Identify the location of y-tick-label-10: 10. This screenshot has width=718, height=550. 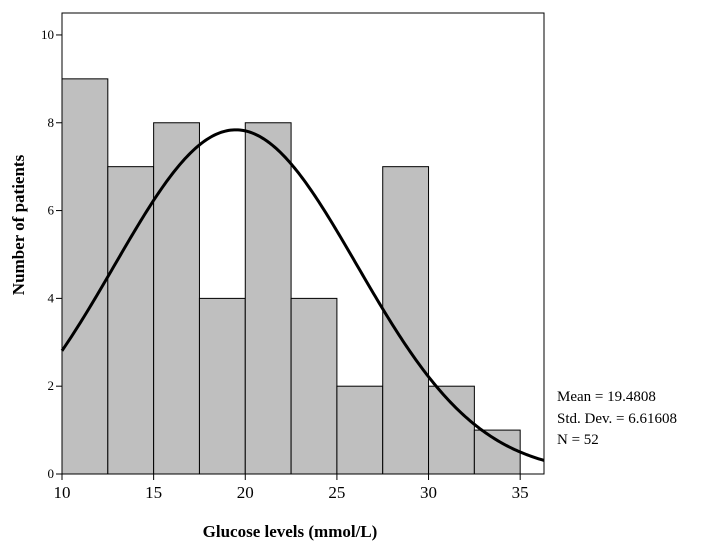
(47, 34).